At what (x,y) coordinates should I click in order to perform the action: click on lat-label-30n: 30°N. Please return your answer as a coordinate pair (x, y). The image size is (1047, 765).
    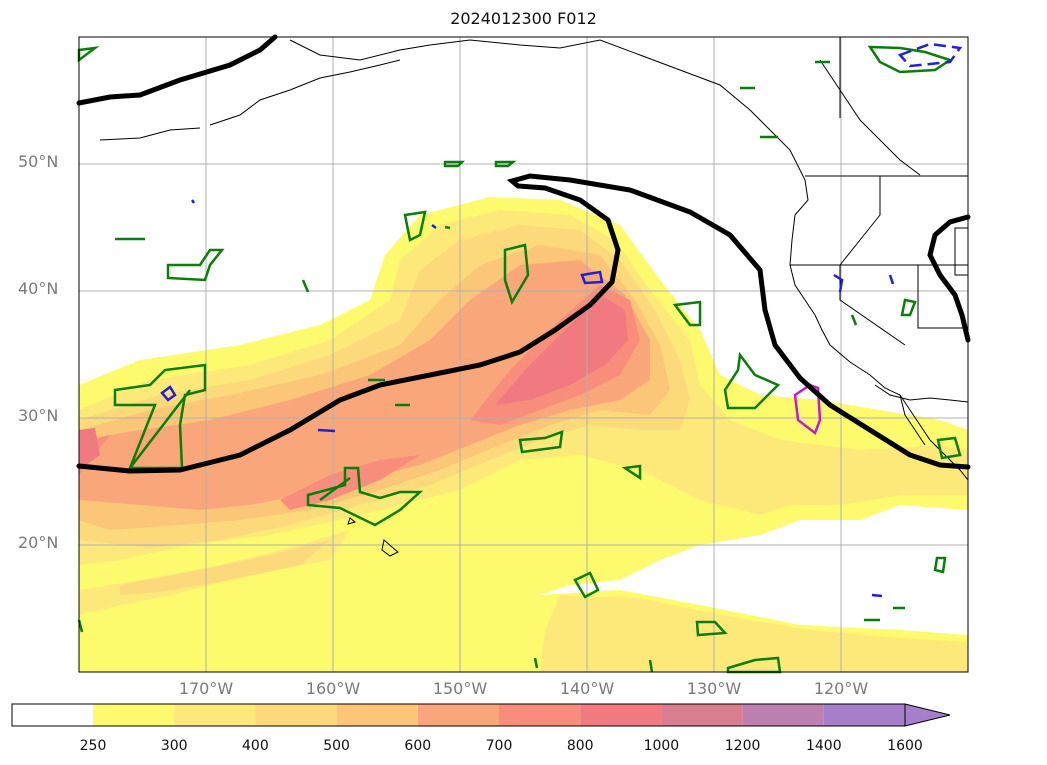
    Looking at the image, I should click on (38, 415).